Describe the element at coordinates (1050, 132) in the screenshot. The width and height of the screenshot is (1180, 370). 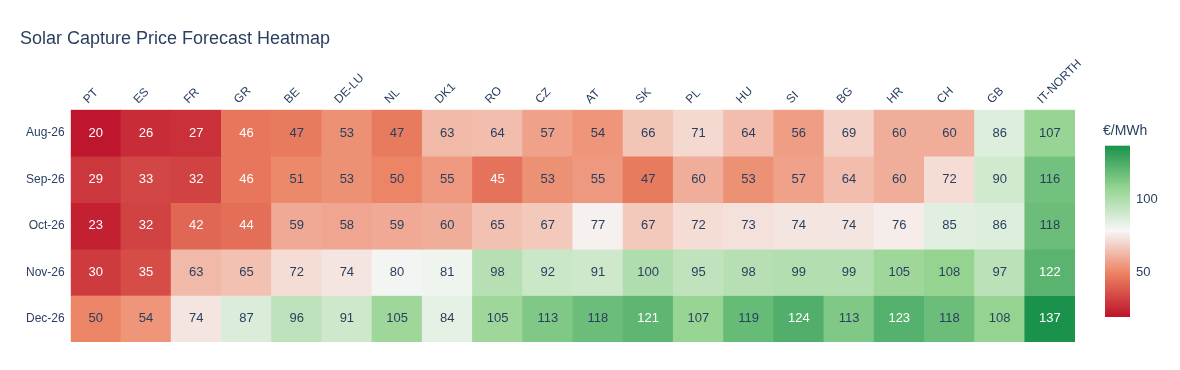
I see `data-label: 107` at that location.